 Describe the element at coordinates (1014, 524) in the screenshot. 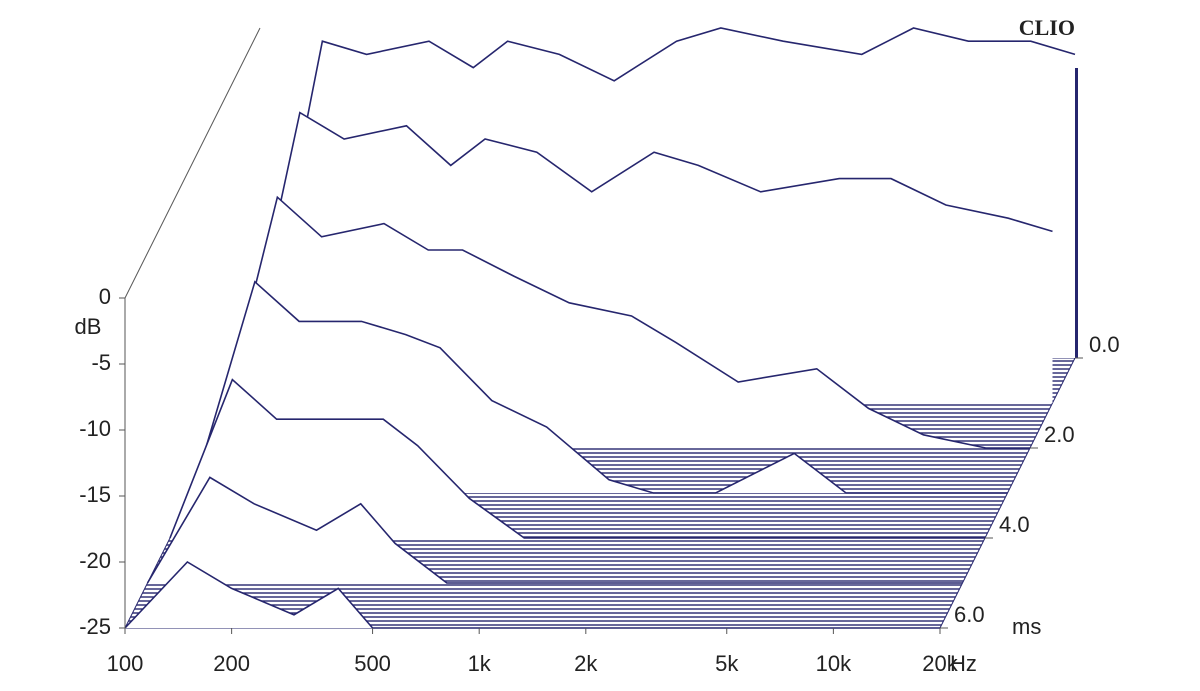

I see `z-tick-label: 4.0` at that location.